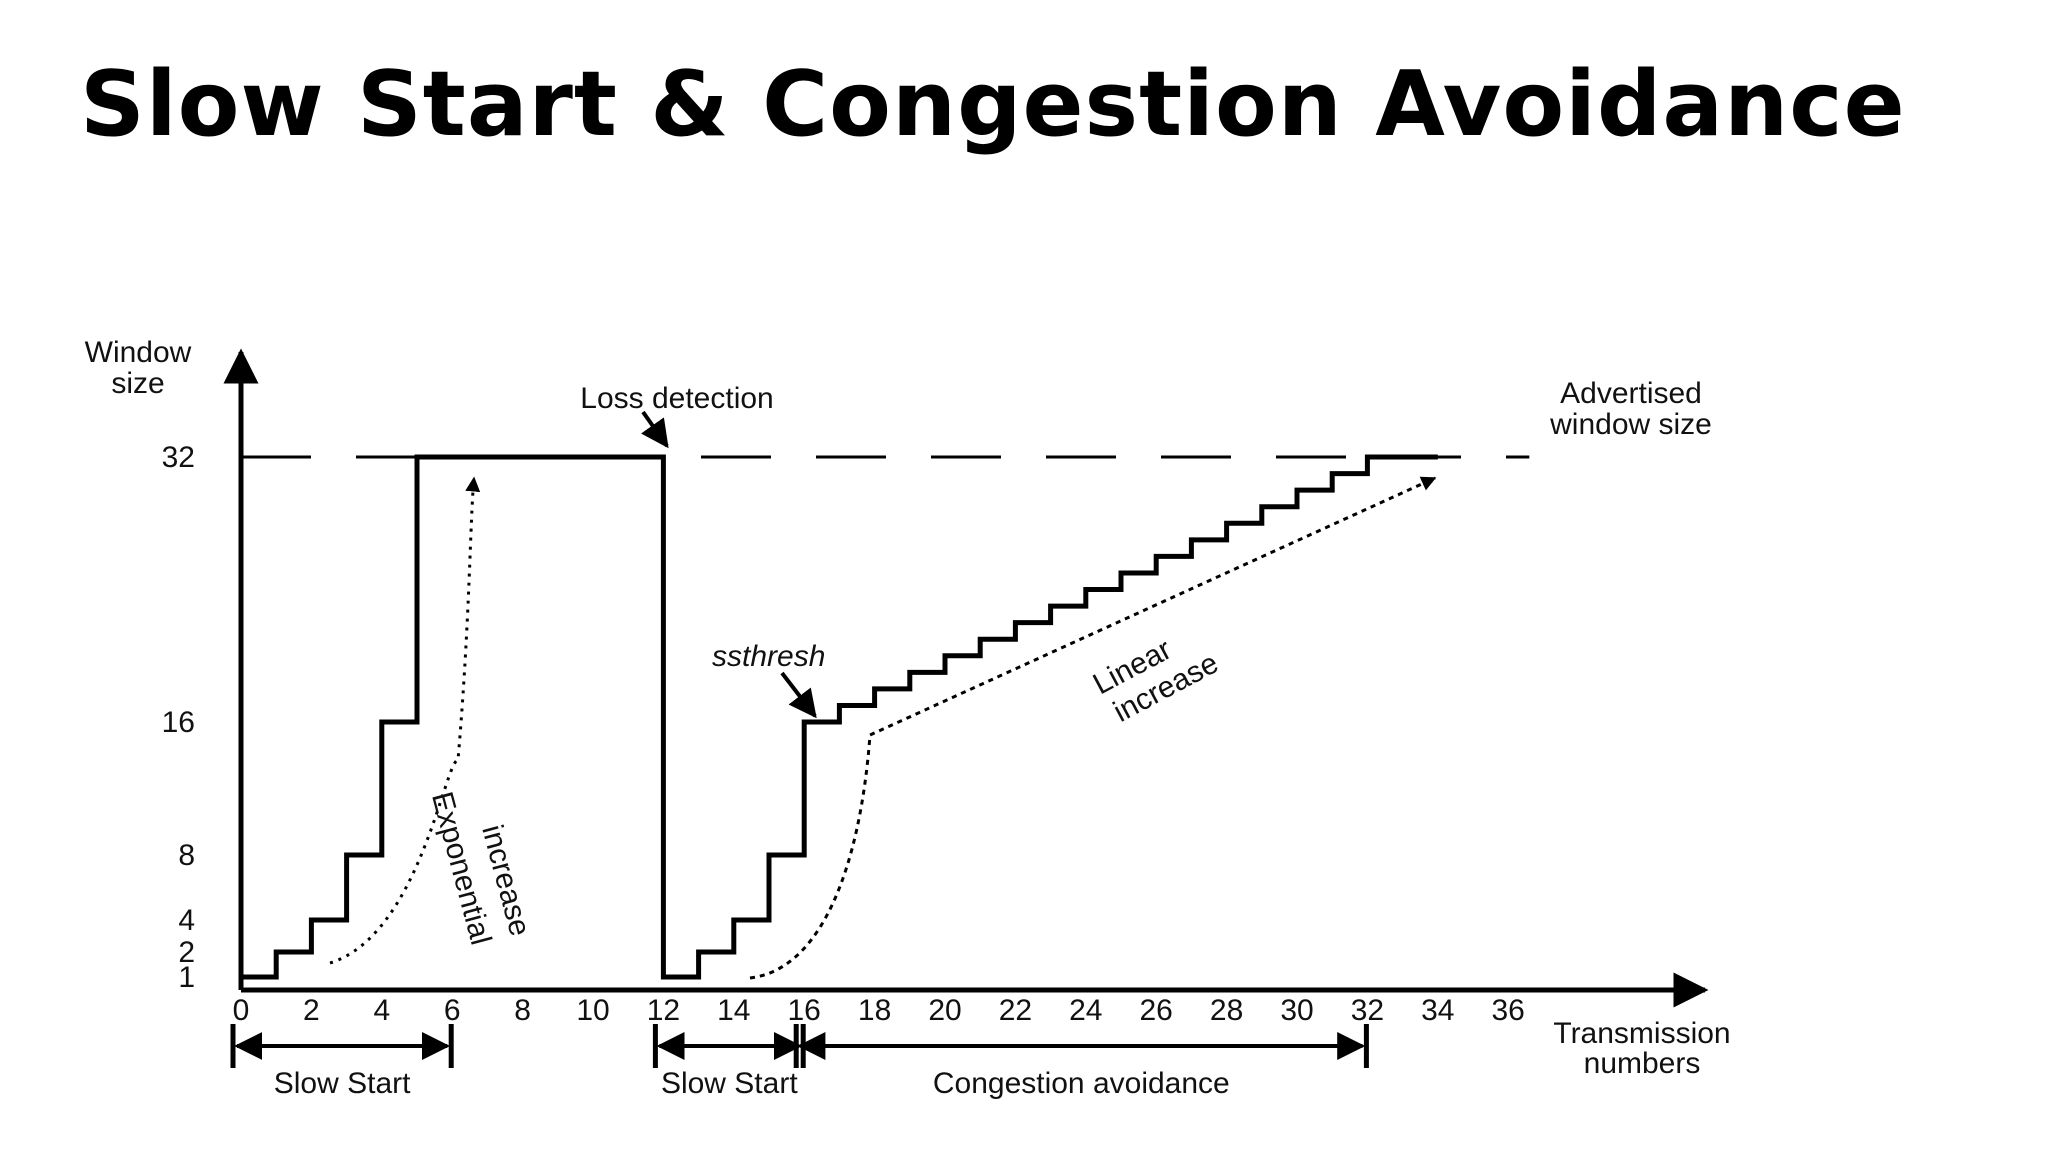  I want to click on y-tick-label-1: 1, so click(186, 977).